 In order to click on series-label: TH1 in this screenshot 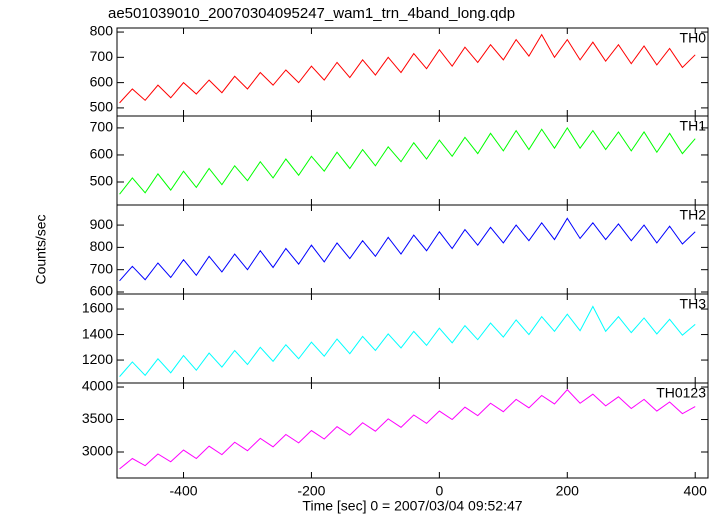, I will do `click(693, 126)`.